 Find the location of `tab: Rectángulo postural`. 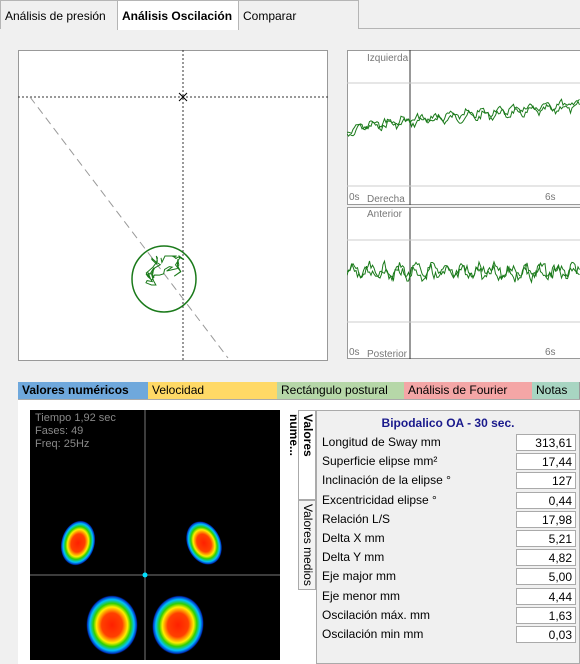

tab: Rectángulo postural is located at coordinates (341, 390).